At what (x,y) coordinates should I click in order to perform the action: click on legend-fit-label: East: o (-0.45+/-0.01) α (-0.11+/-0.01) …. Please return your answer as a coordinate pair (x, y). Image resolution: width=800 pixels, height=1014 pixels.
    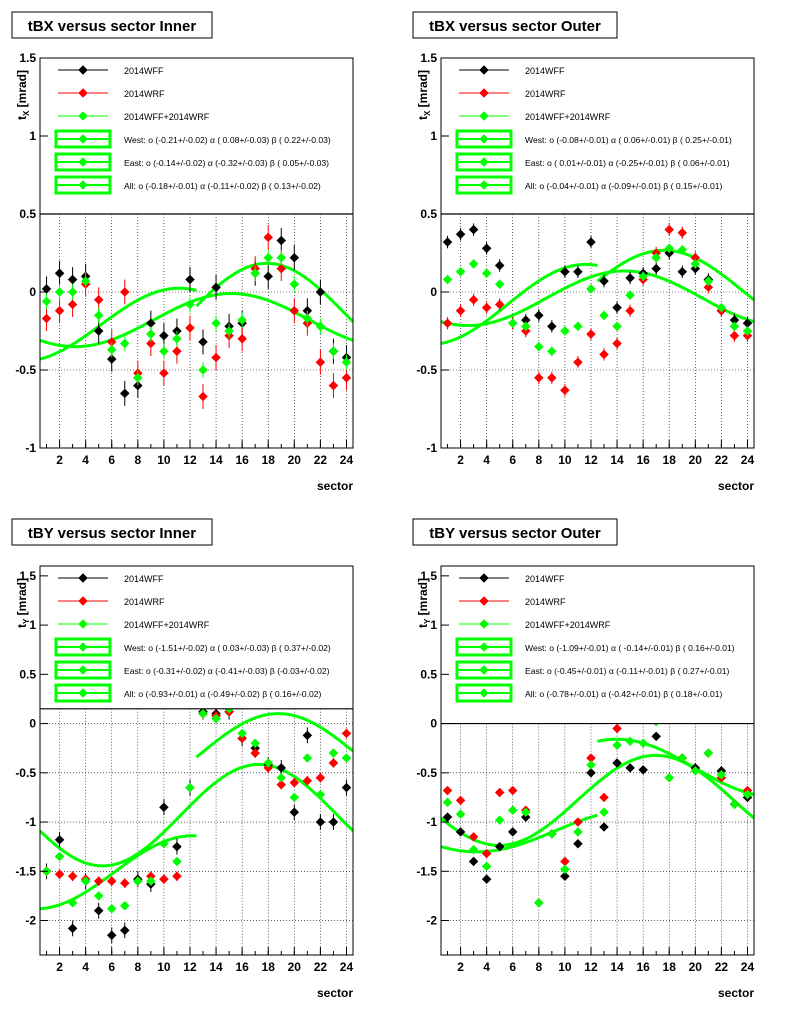
    Looking at the image, I should click on (627, 671).